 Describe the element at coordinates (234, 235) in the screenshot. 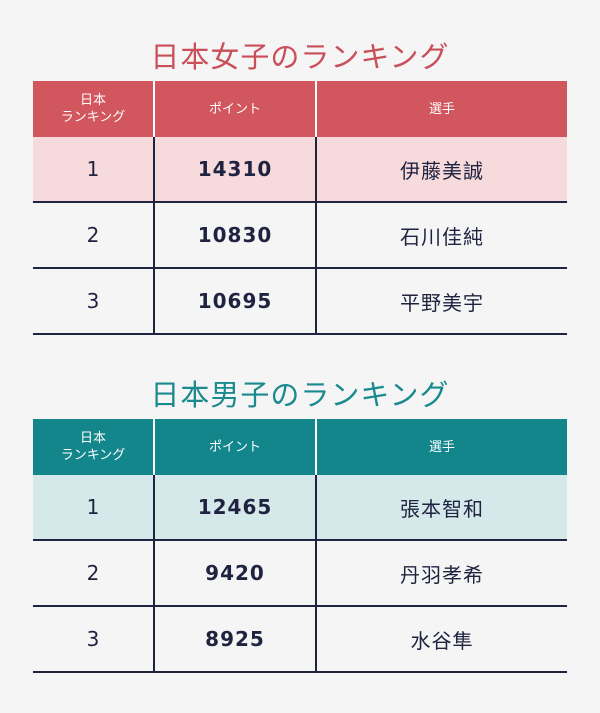

I see `points-cell: 10830` at that location.